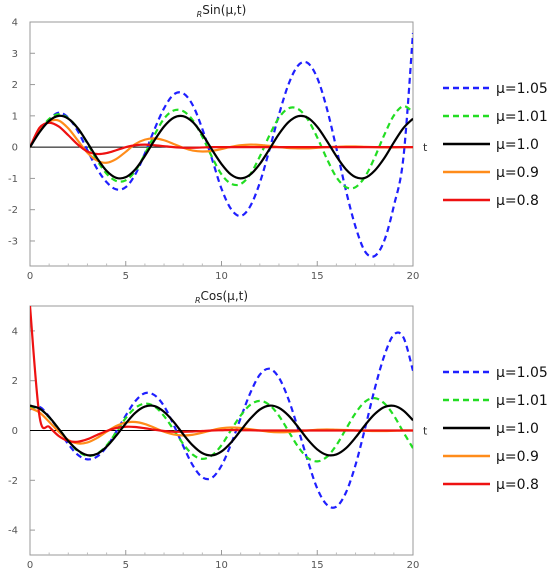 This screenshot has width=550, height=573. I want to click on y-tick-label: 1, so click(15, 116).